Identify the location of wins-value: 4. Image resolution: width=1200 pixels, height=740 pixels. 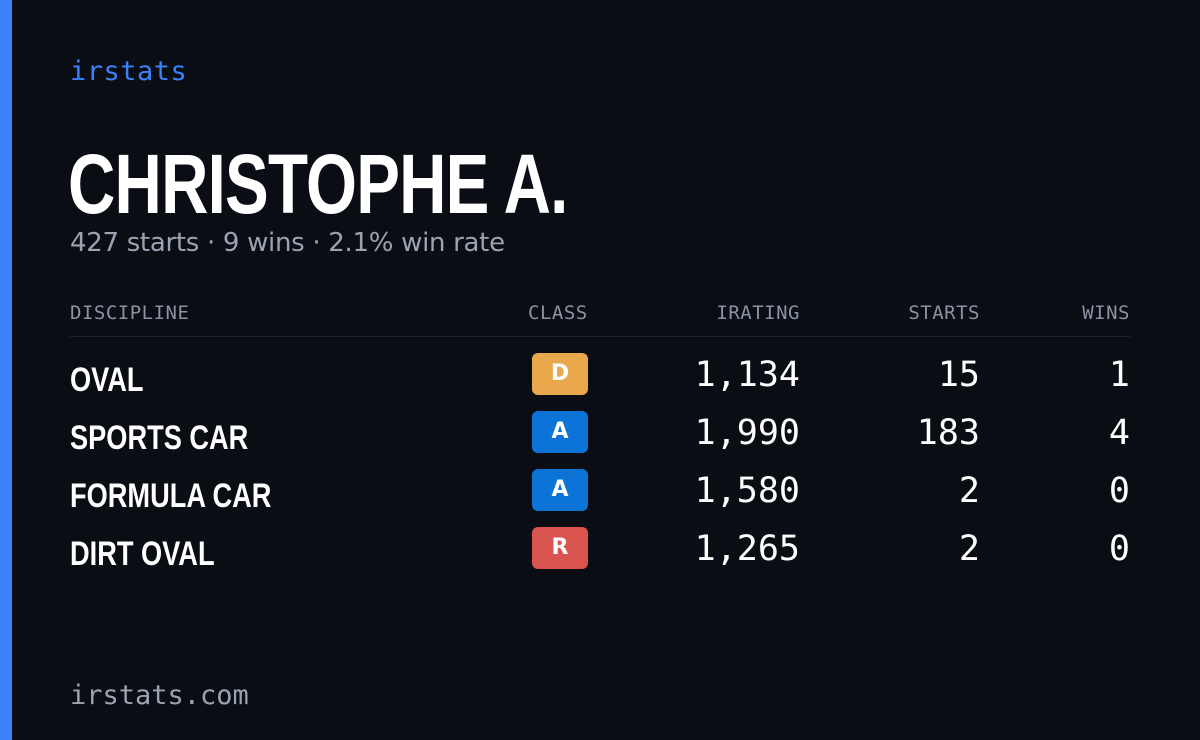
(1119, 433).